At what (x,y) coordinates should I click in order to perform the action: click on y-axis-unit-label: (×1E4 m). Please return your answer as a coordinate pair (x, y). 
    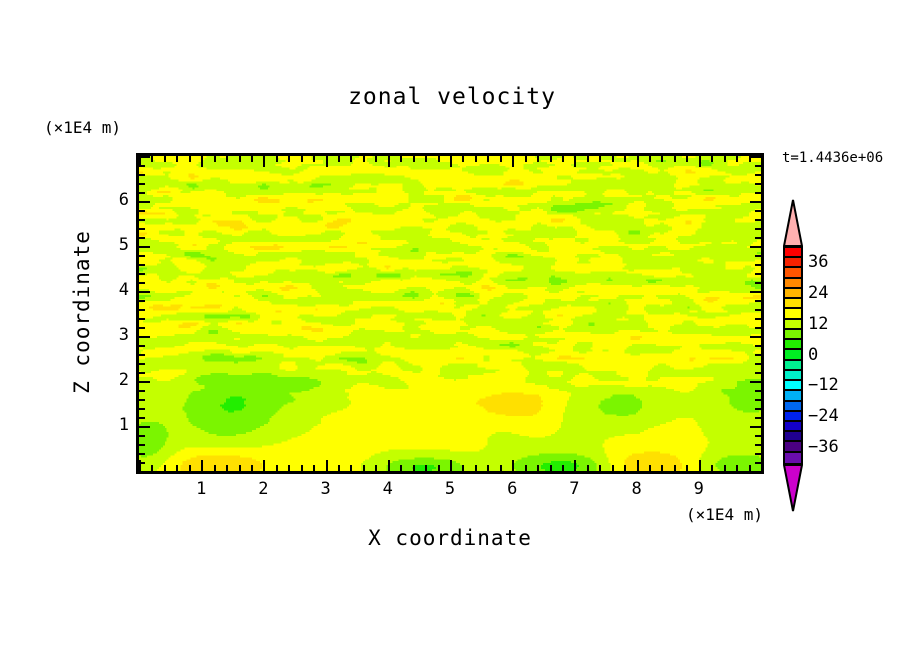
    Looking at the image, I should click on (83, 127).